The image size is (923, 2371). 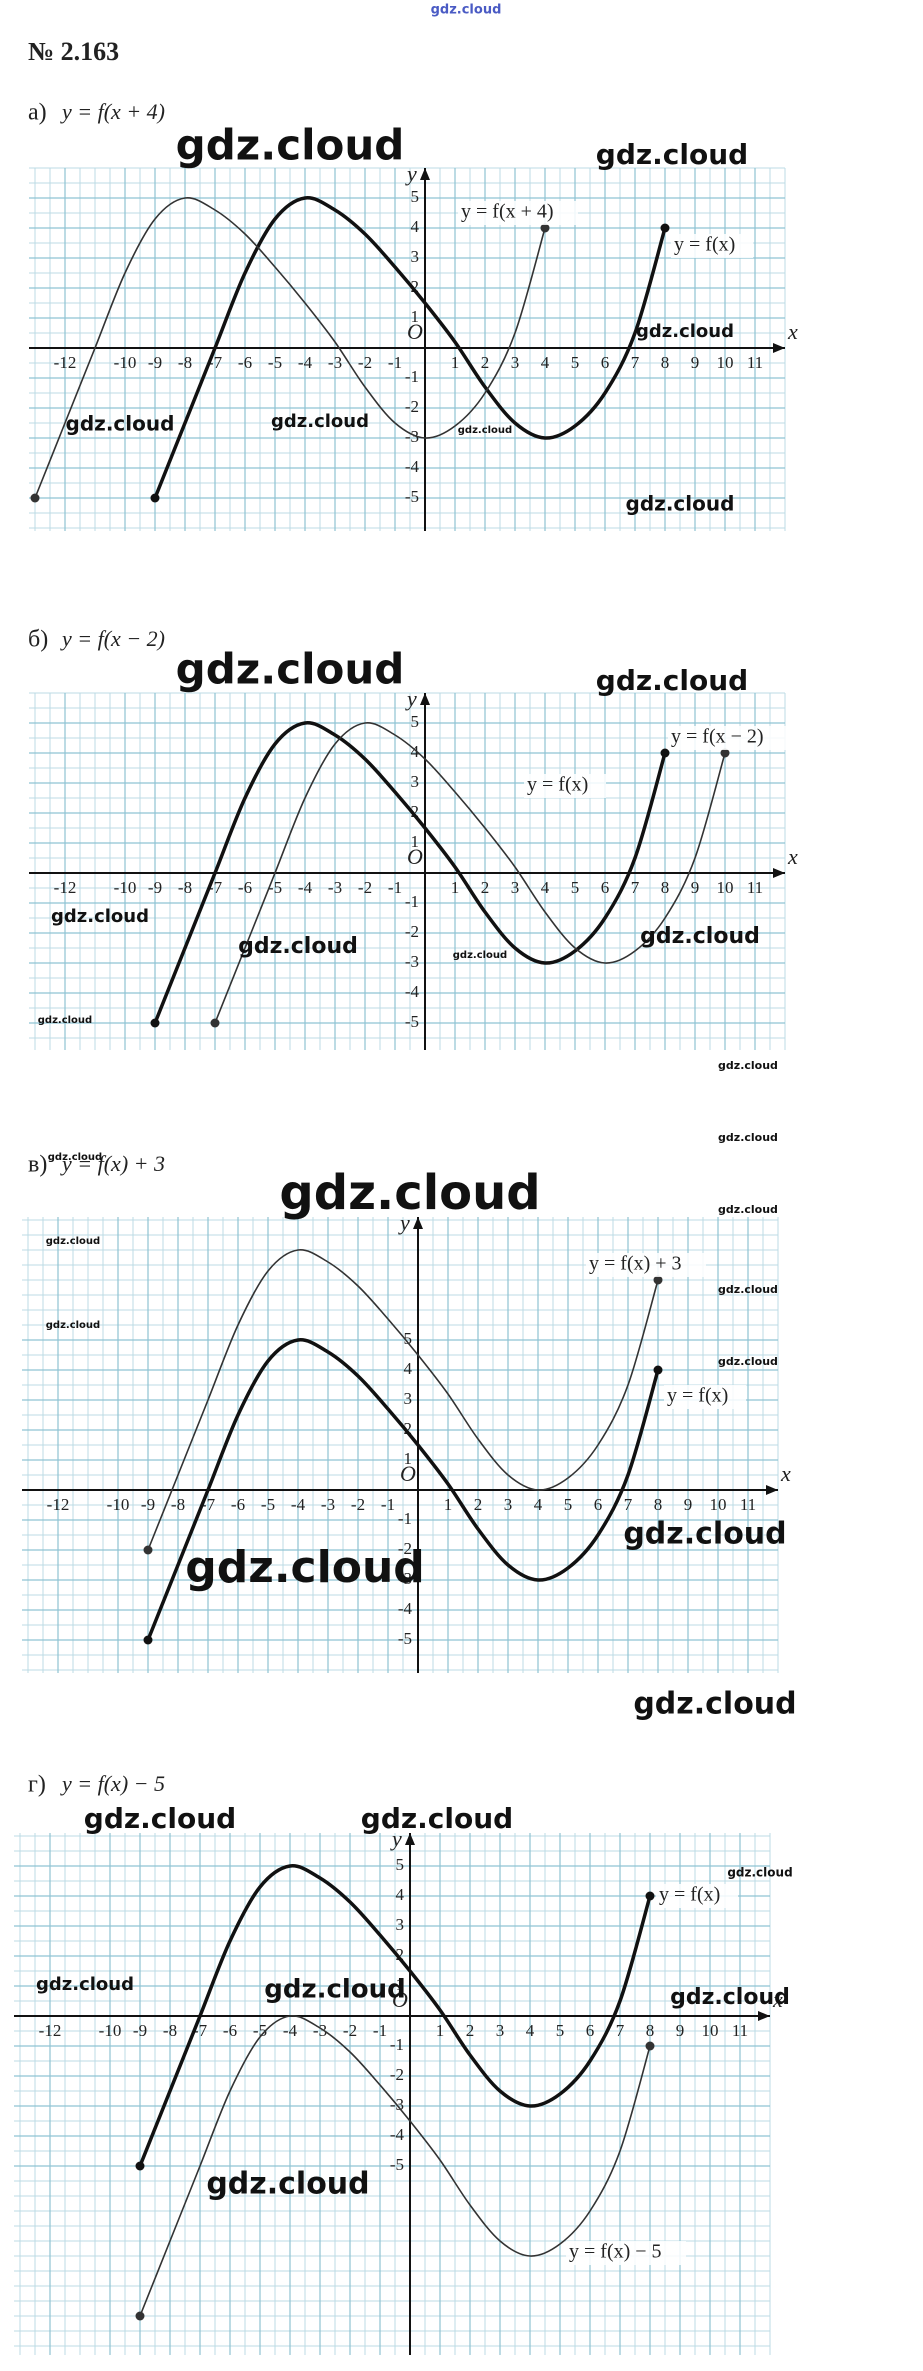 I want to click on curve-label: y = f(x − 2), so click(x=717, y=737).